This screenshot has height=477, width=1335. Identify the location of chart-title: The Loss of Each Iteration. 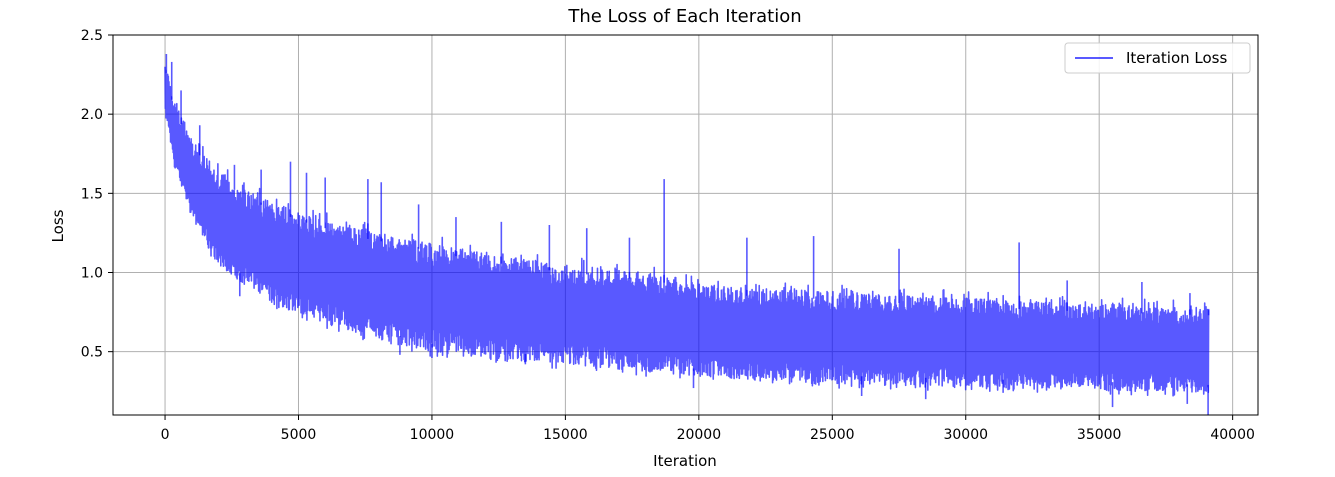
(684, 16).